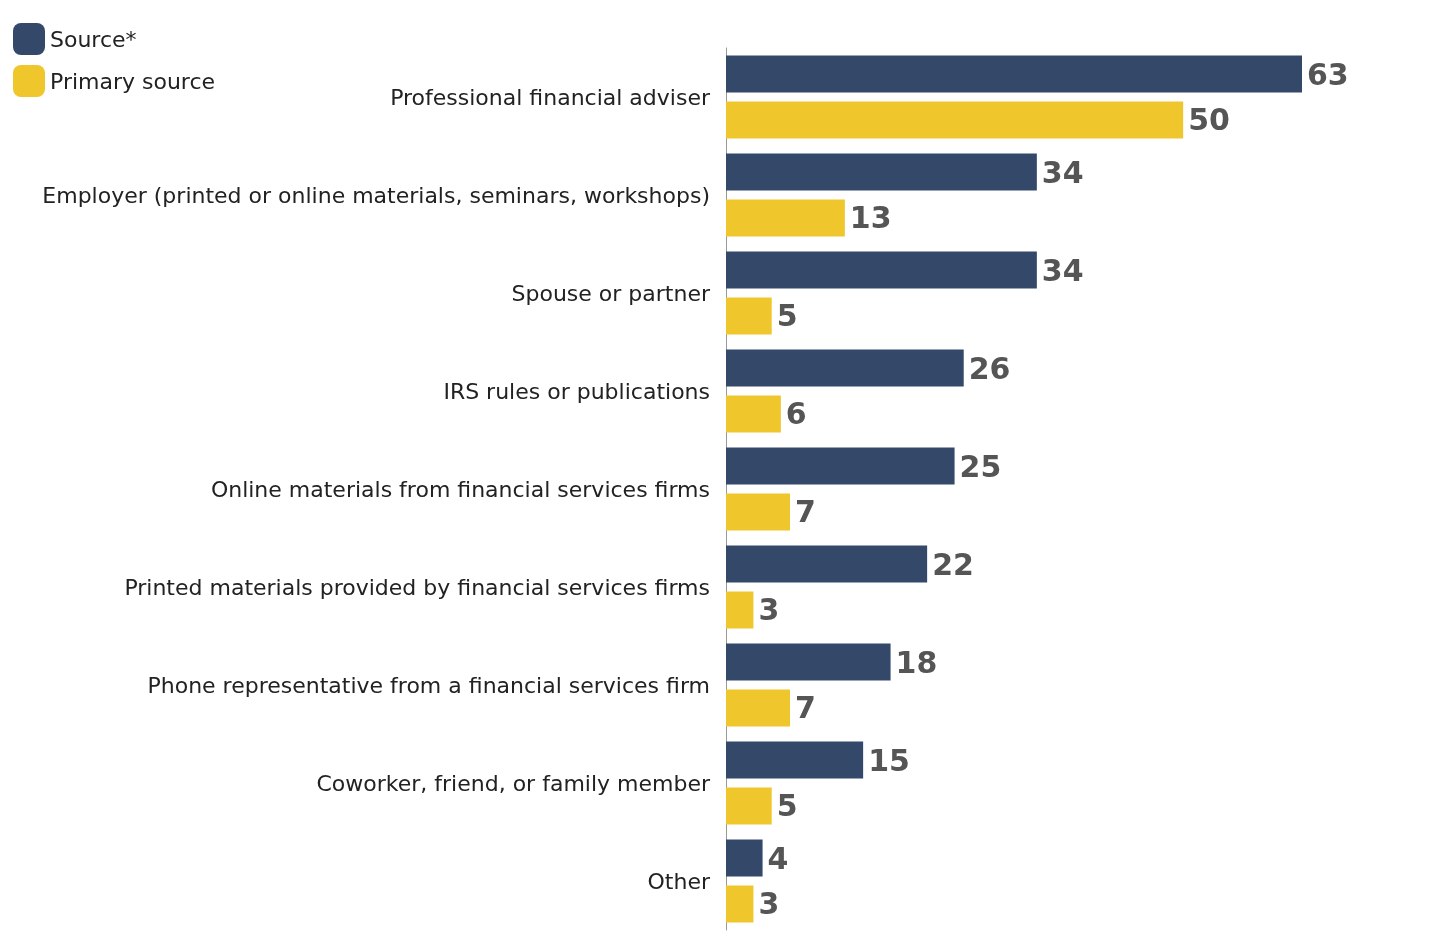 This screenshot has width=1444, height=948. I want to click on legend-label: Primary source, so click(133, 81).